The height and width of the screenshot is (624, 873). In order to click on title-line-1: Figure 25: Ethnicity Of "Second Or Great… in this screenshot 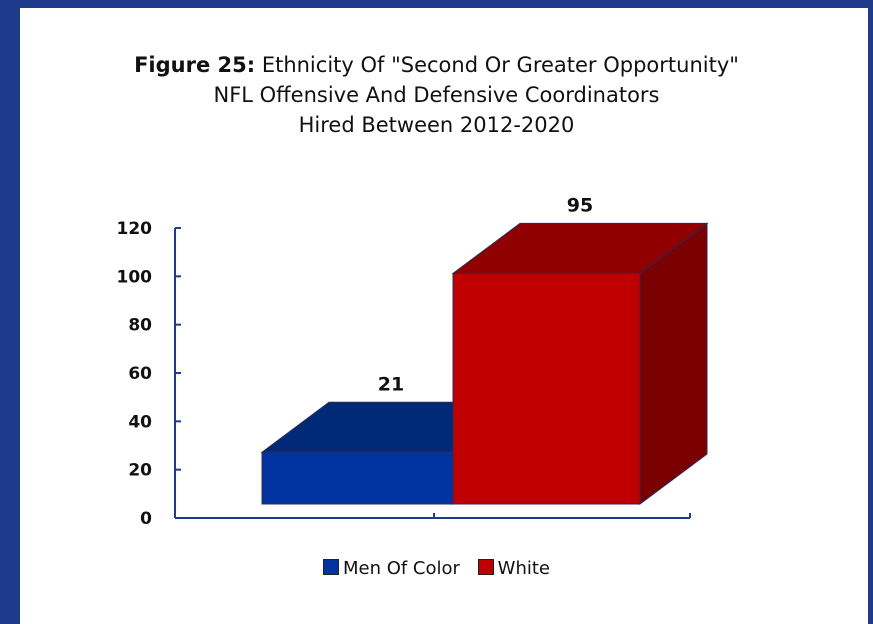, I will do `click(436, 65)`.